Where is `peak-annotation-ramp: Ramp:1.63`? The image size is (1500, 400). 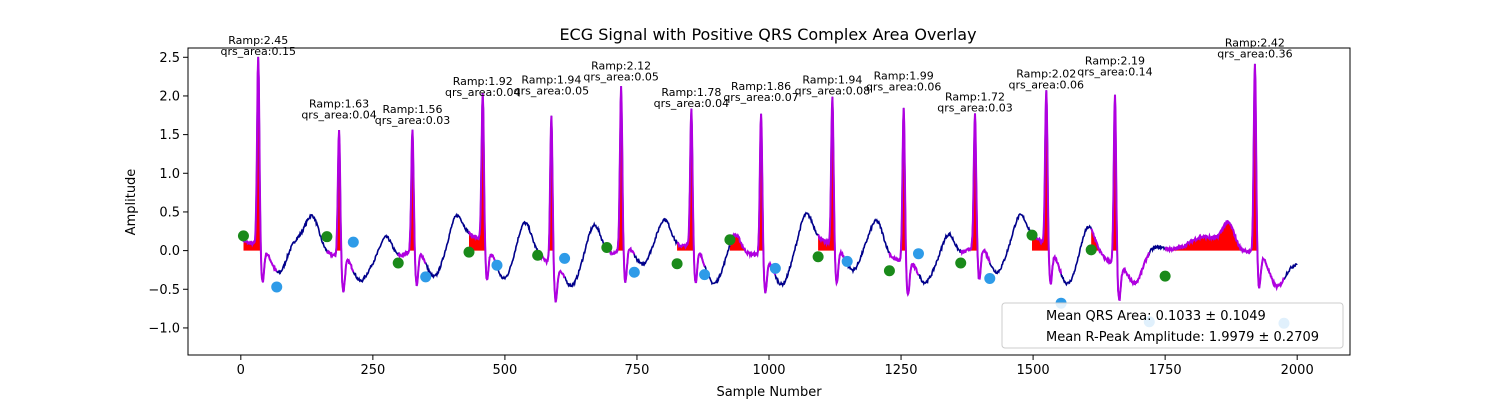
peak-annotation-ramp: Ramp:1.63 is located at coordinates (339, 104).